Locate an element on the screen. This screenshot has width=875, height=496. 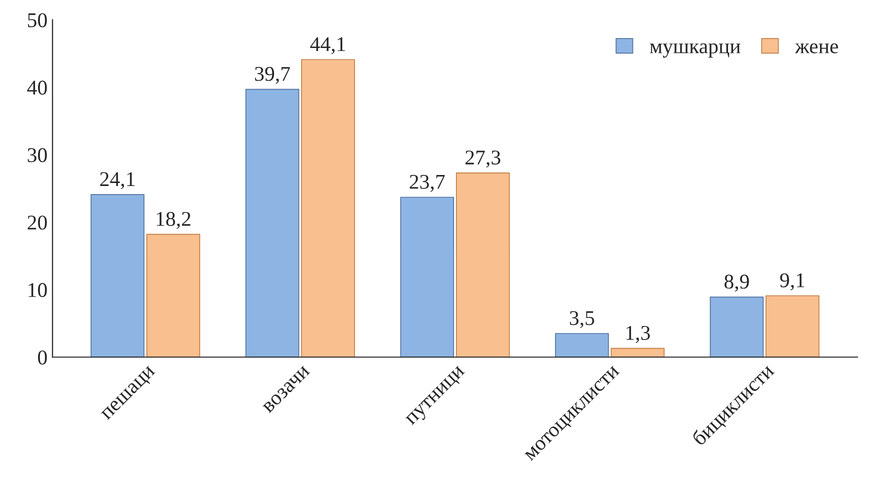
y-tick-label: 50 is located at coordinates (37, 20).